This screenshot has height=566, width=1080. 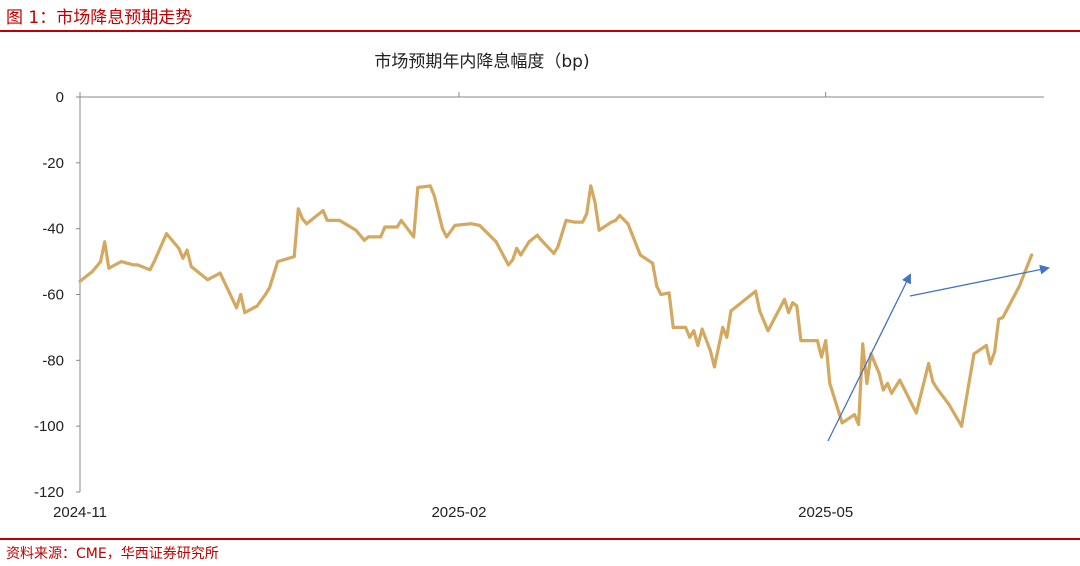 What do you see at coordinates (481, 62) in the screenshot?
I see `chart-title: 市场预期年内降息幅度（bp)` at bounding box center [481, 62].